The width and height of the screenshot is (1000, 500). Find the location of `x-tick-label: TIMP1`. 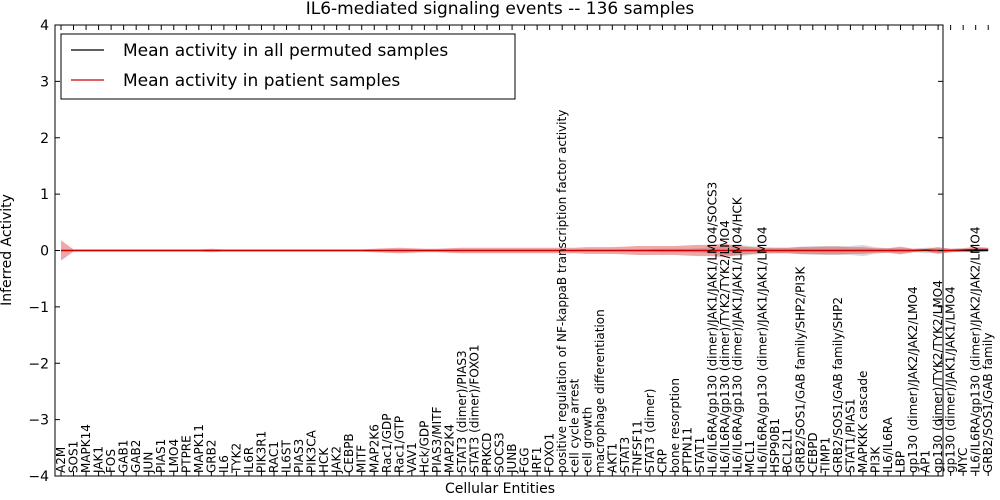

x-tick-label: TIMP1 is located at coordinates (825, 455).